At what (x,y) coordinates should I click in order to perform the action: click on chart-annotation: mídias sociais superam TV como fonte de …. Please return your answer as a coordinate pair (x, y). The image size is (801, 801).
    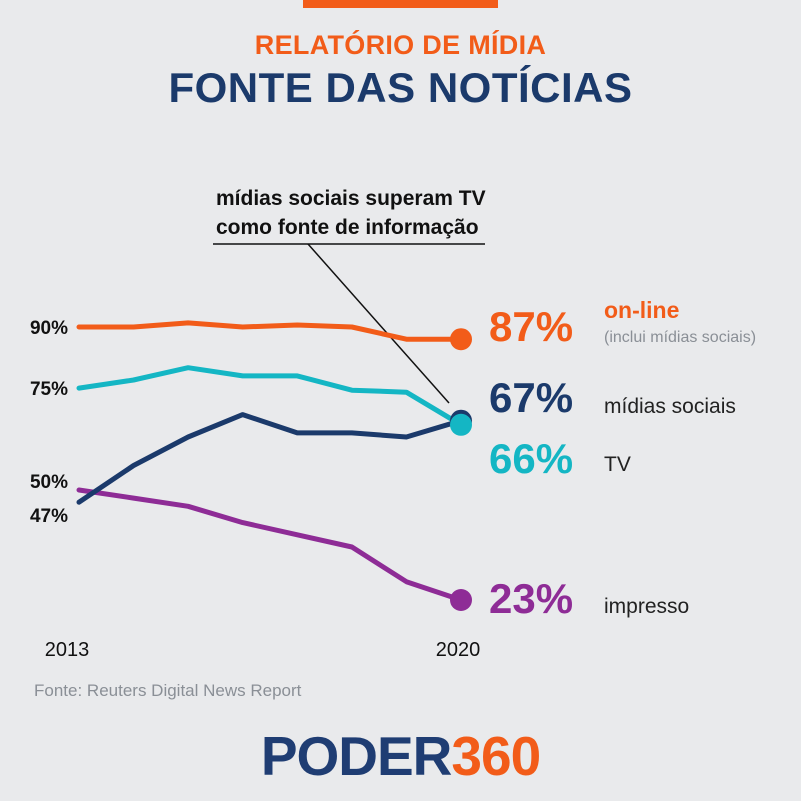
    Looking at the image, I should click on (351, 213).